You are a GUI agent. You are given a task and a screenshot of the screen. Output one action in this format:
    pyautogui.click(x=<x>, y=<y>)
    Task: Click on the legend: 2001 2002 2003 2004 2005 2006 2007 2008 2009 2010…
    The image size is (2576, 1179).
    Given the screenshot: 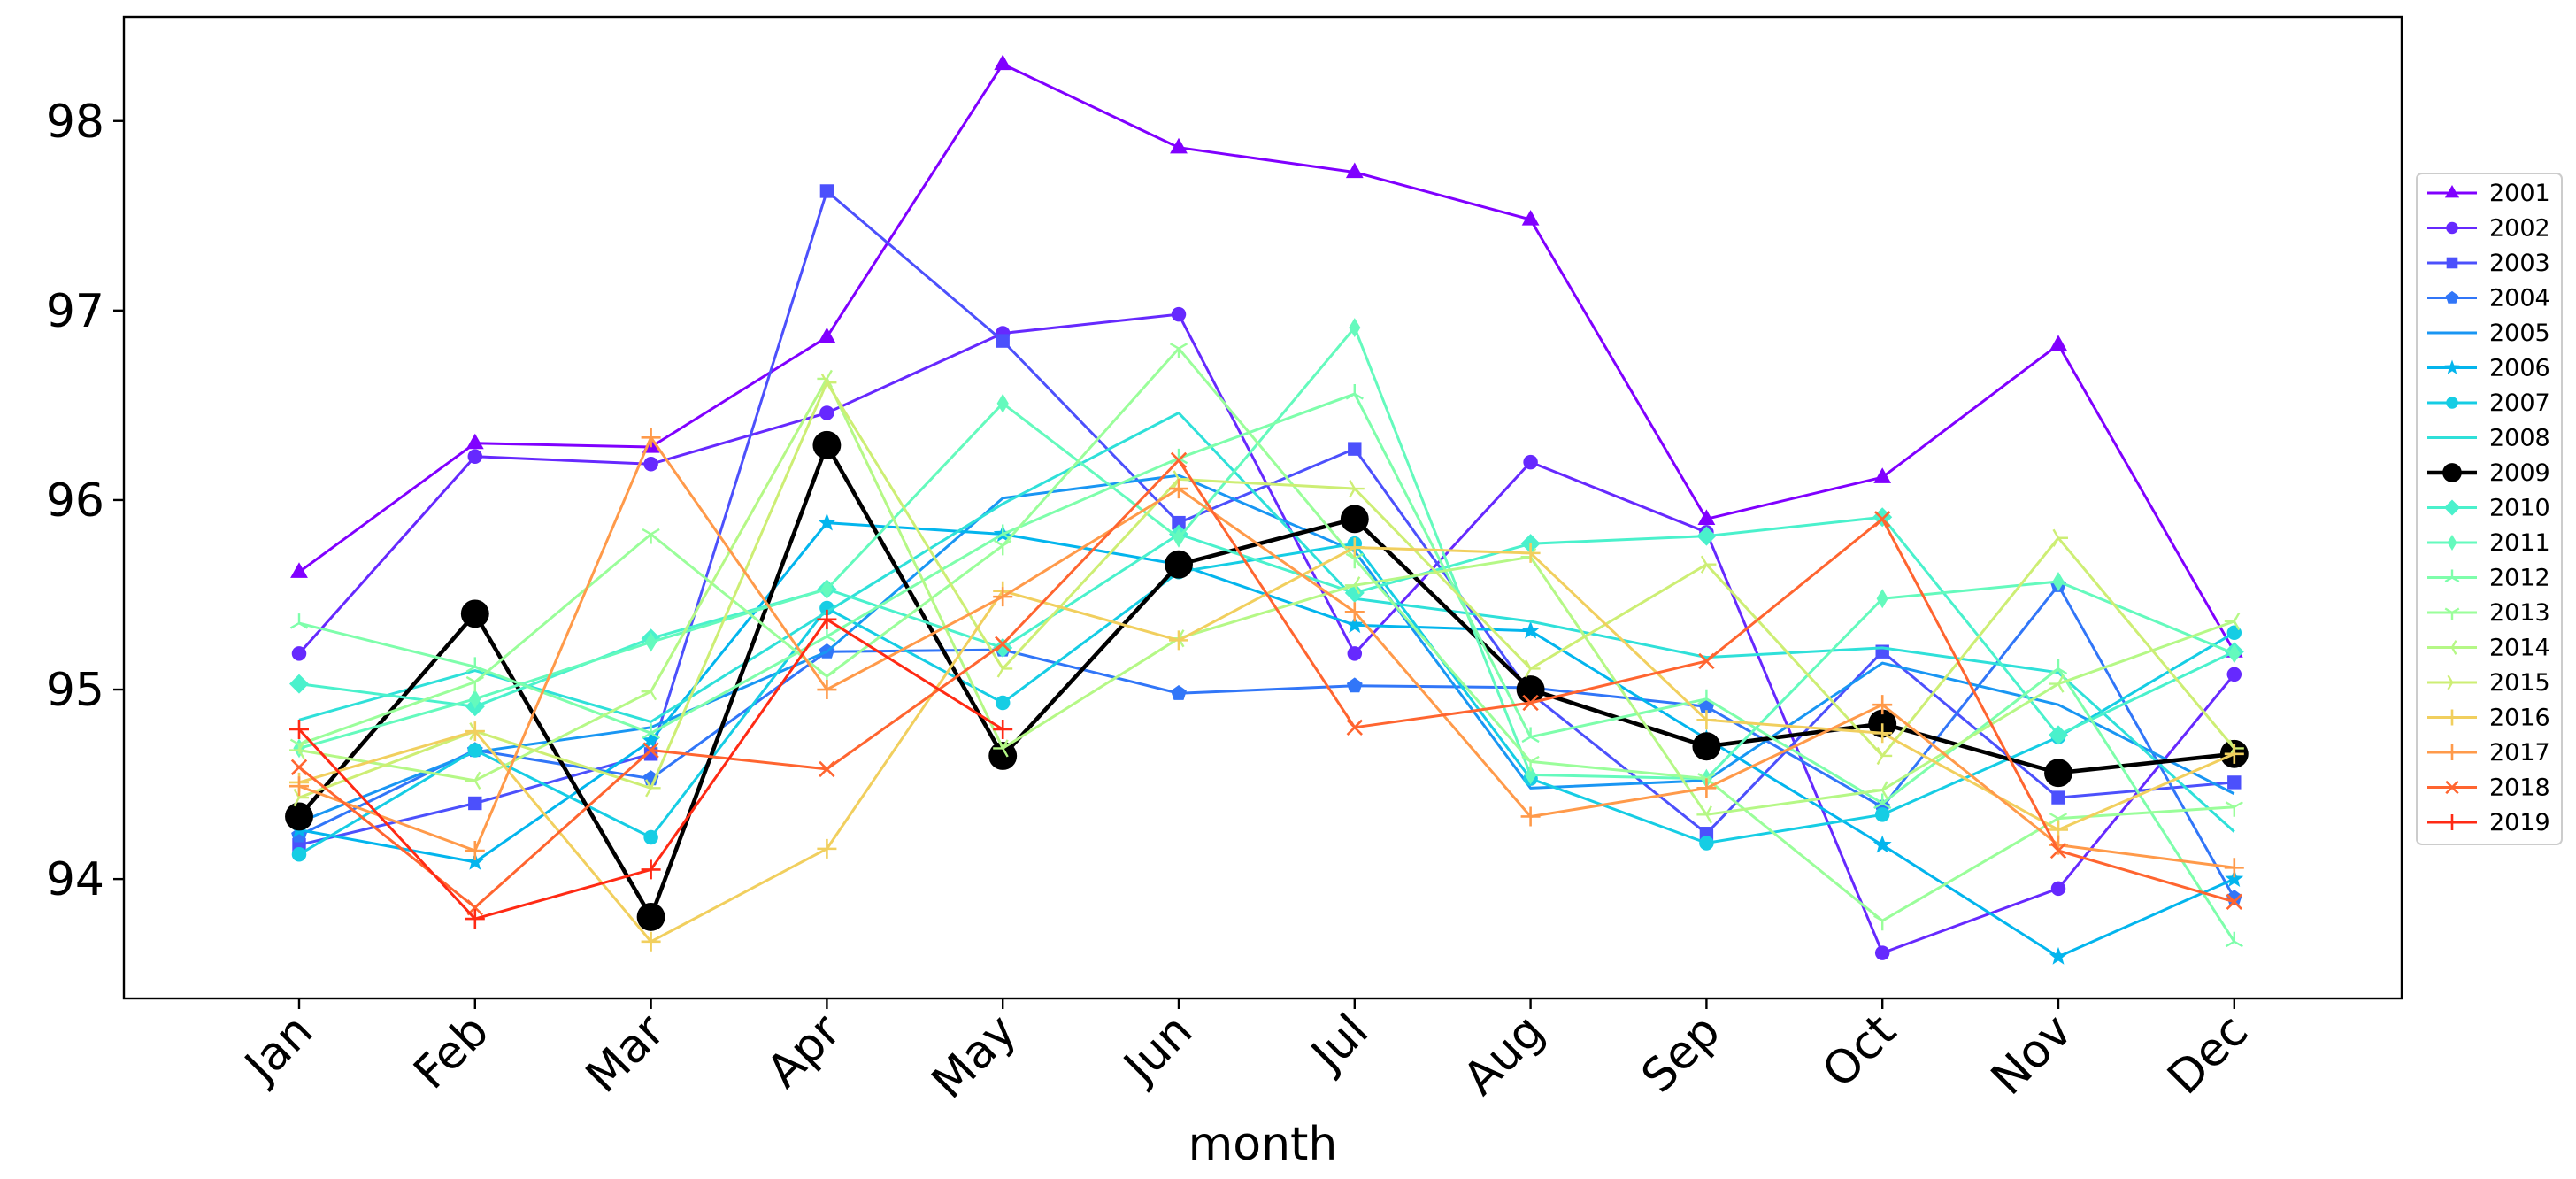 What is the action you would take?
    pyautogui.click(x=2489, y=509)
    